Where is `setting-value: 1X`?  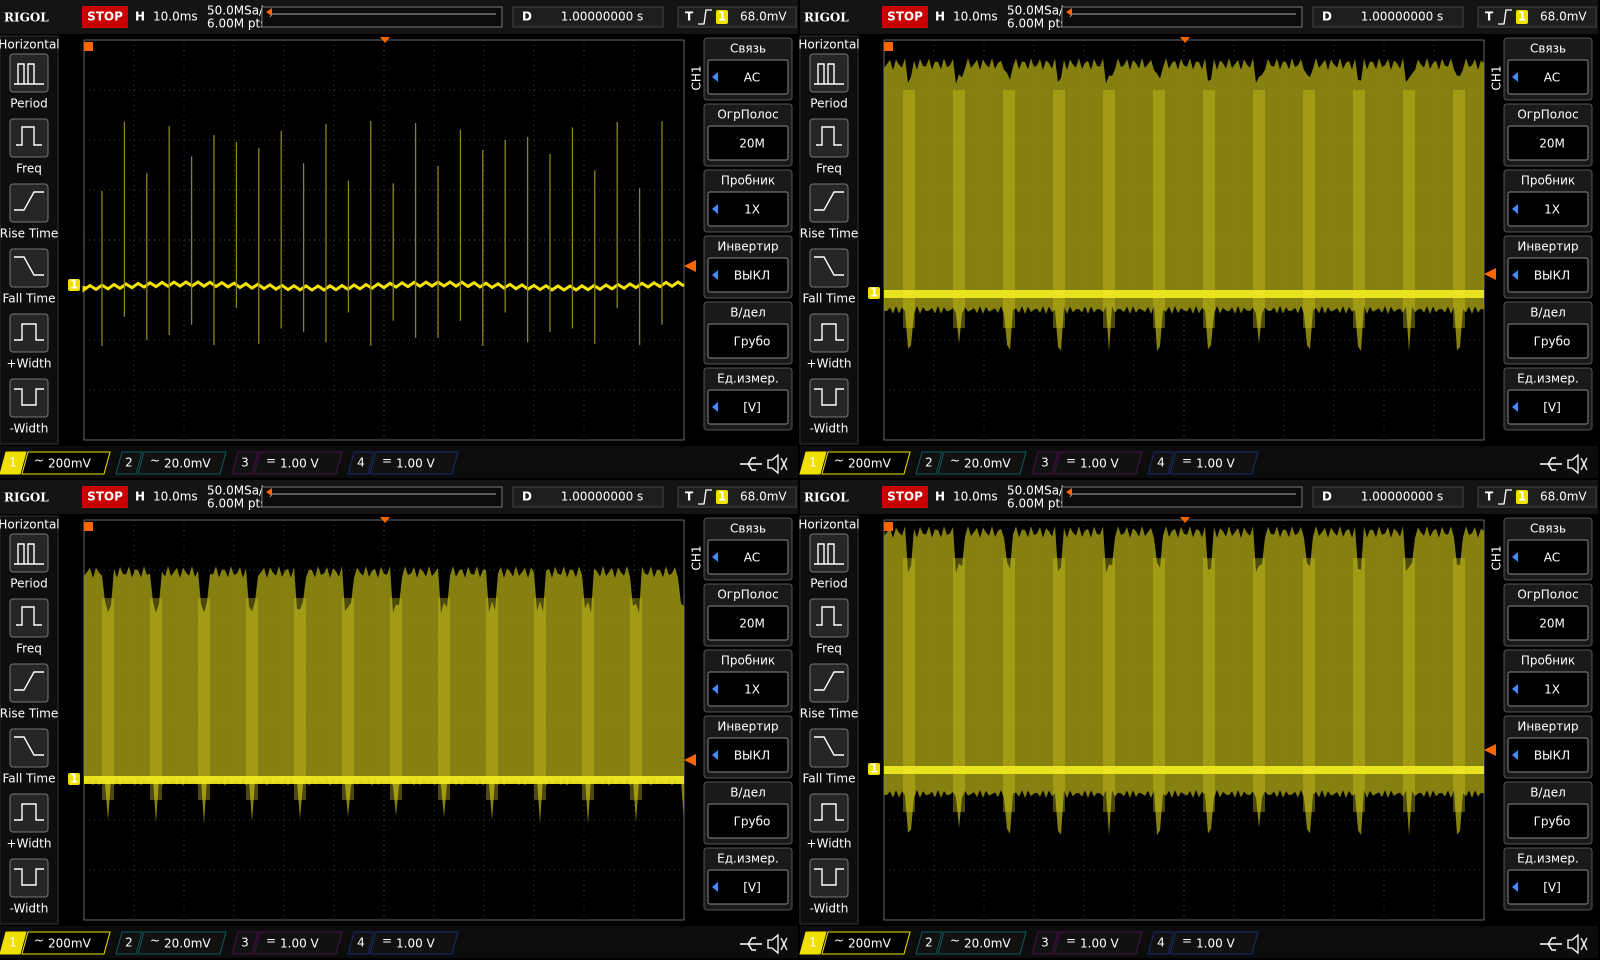 setting-value: 1X is located at coordinates (752, 690).